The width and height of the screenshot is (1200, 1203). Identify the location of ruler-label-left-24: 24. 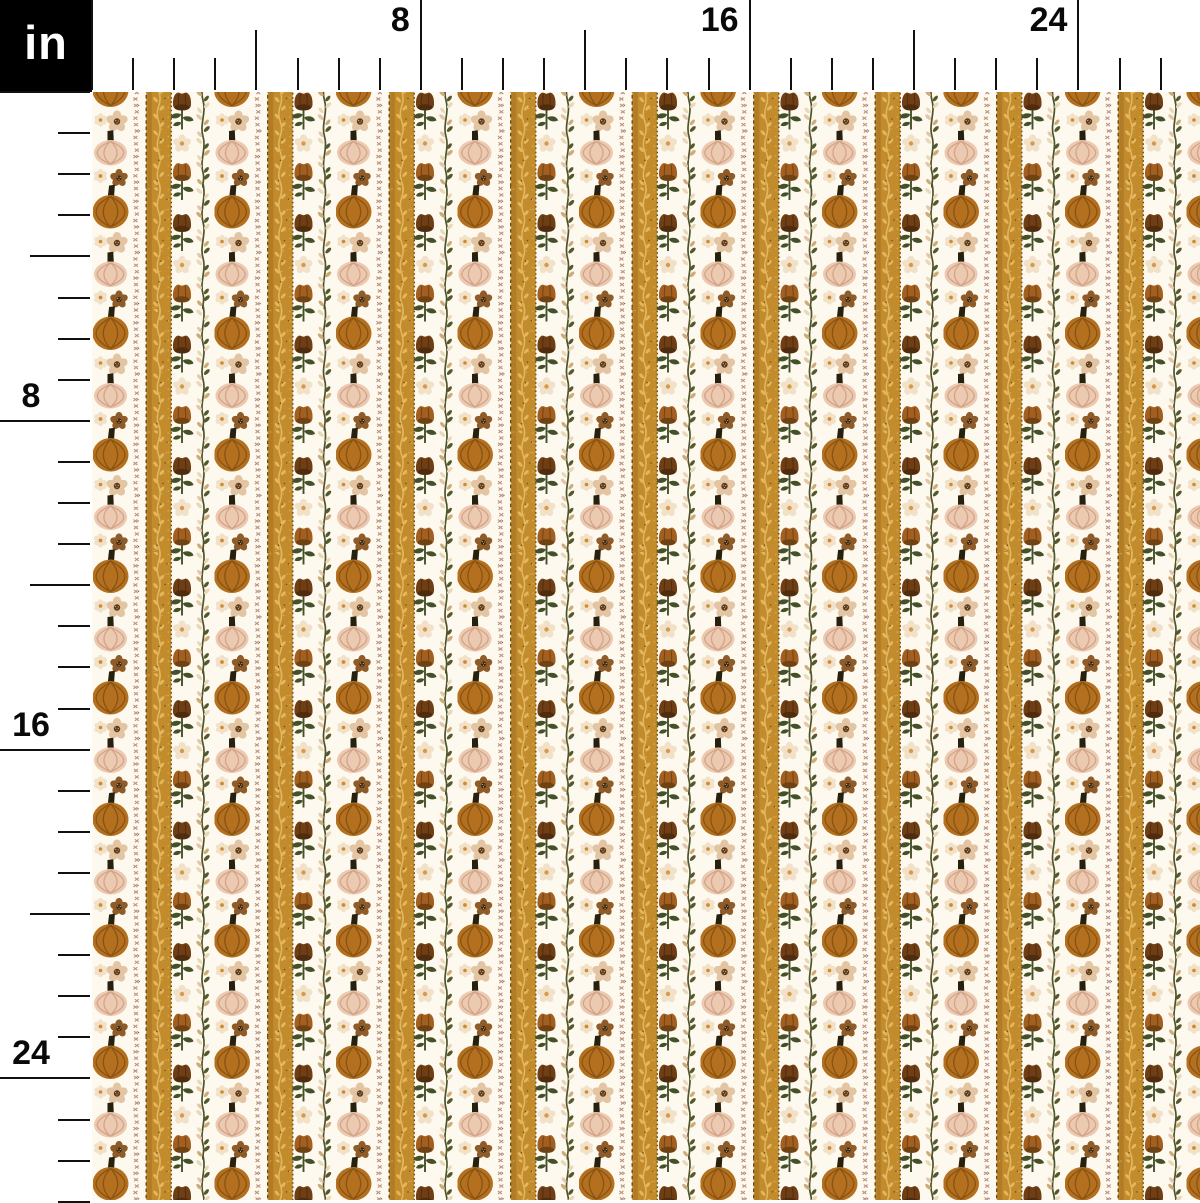
(31, 1053).